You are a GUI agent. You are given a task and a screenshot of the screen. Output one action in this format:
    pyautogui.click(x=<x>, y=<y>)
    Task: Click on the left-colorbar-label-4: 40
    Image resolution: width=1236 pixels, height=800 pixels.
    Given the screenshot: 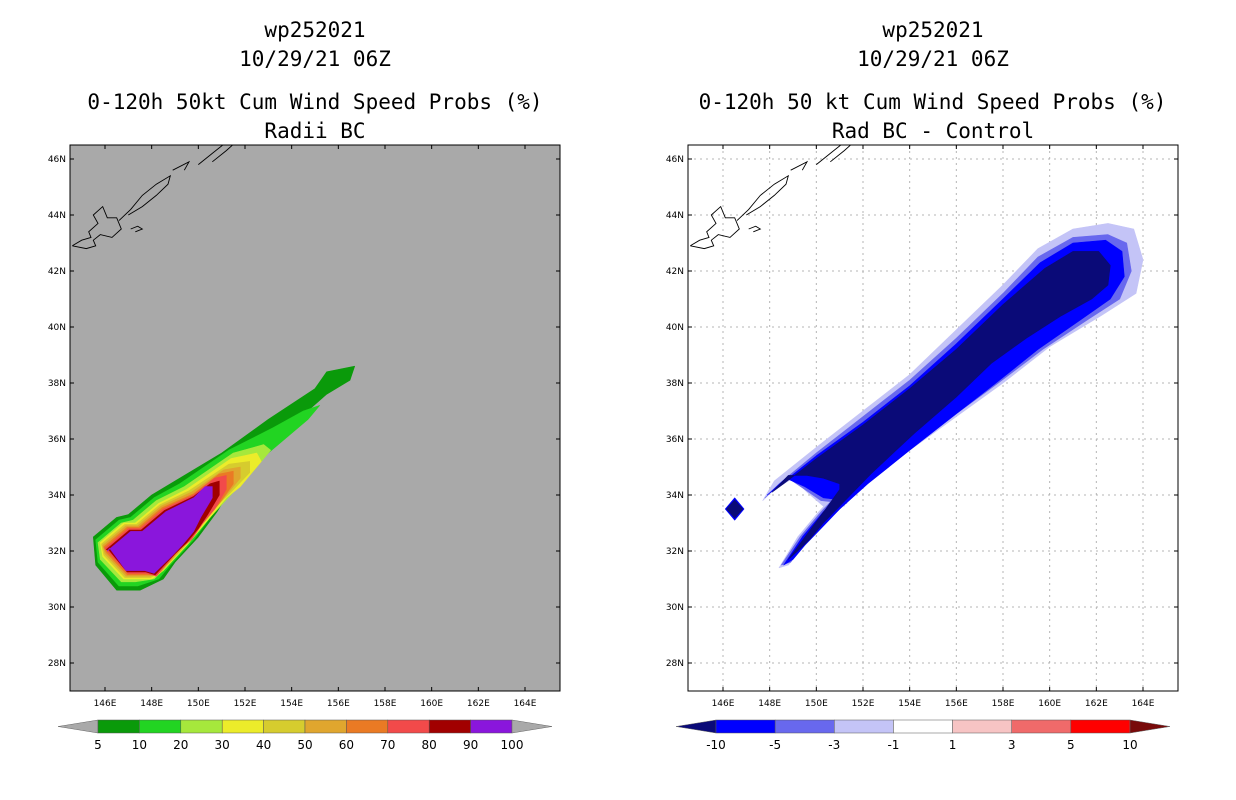 What is the action you would take?
    pyautogui.click(x=263, y=745)
    